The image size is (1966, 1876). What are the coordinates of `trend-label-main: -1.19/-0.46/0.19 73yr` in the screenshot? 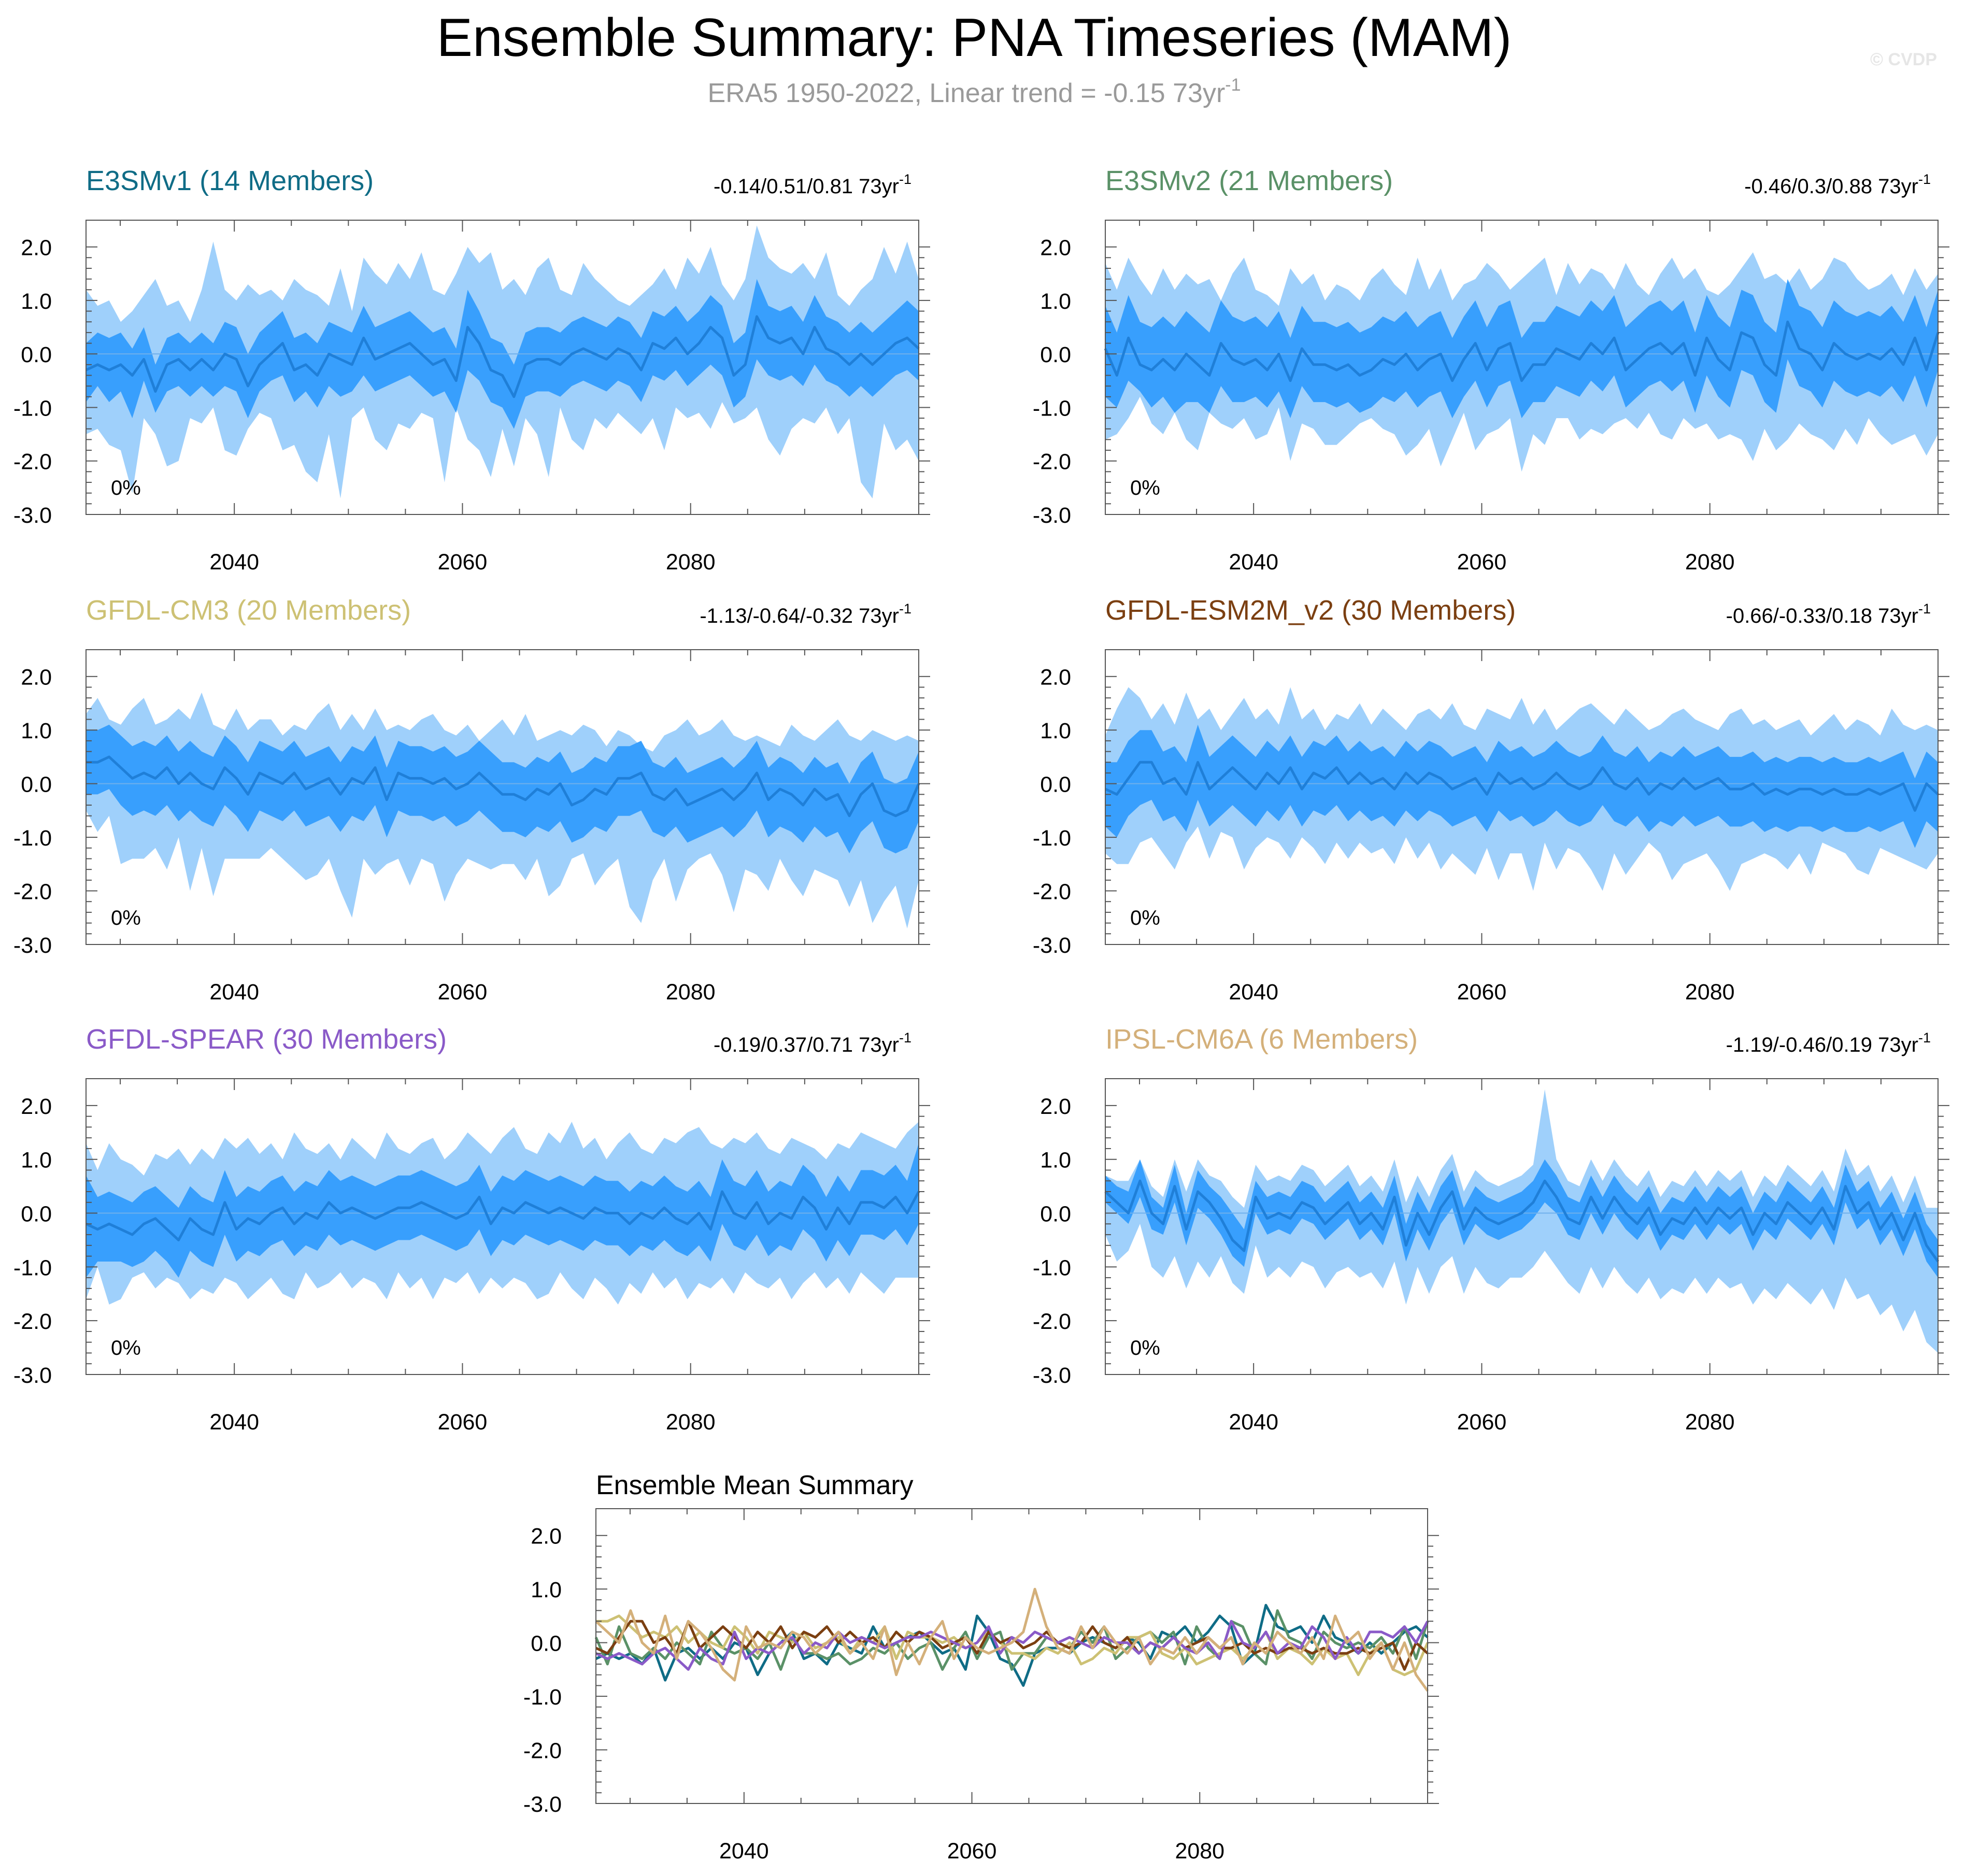 It's located at (1822, 1045).